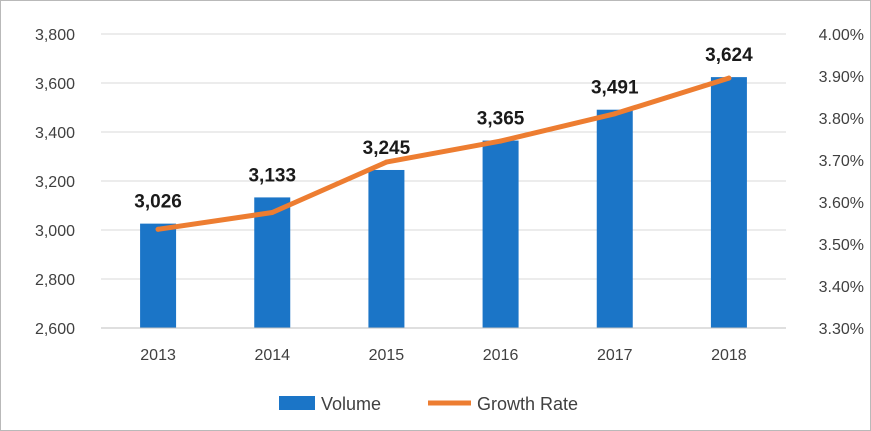 The image size is (871, 431). What do you see at coordinates (387, 355) in the screenshot?
I see `x-tick-label: 2015` at bounding box center [387, 355].